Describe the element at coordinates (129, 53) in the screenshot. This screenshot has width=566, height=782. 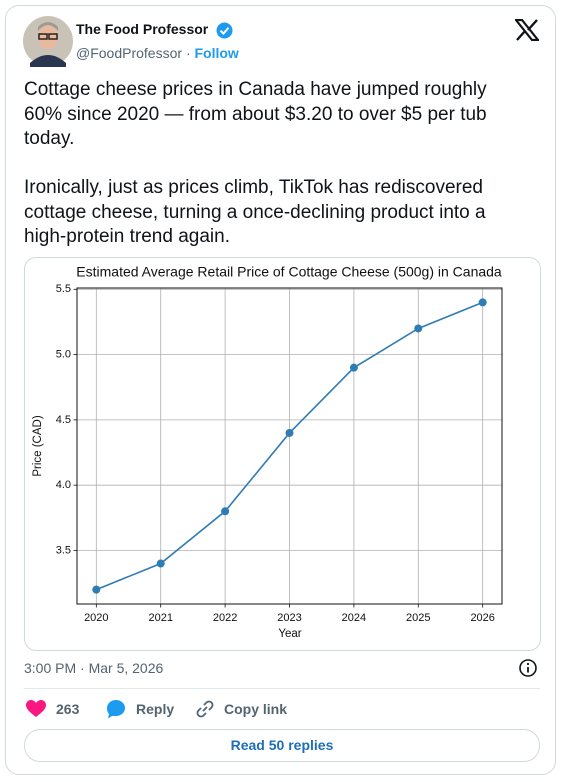
I see `handle: @FoodProfessor` at that location.